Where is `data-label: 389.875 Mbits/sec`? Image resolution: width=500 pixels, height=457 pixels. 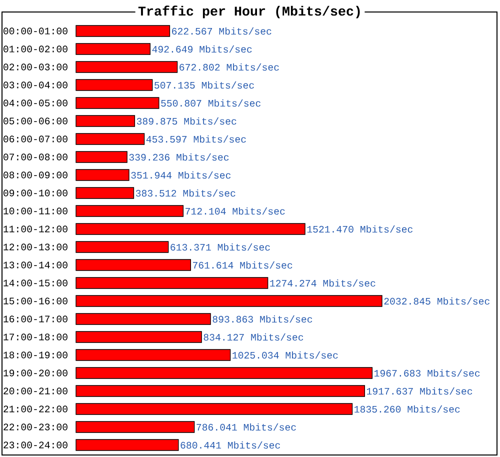
data-label: 389.875 Mbits/sec is located at coordinates (186, 121).